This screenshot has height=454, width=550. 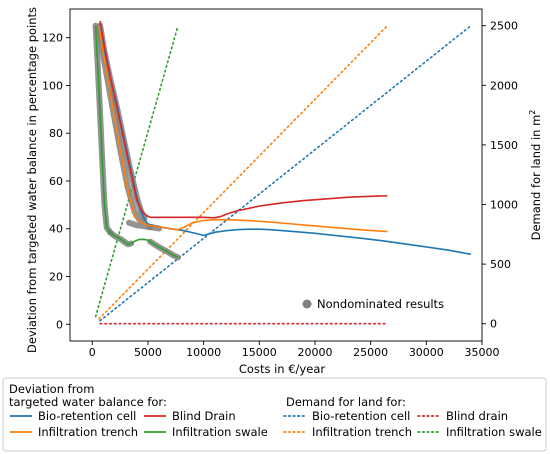 I want to click on inner-legend-label: Nondominated results, so click(x=380, y=304).